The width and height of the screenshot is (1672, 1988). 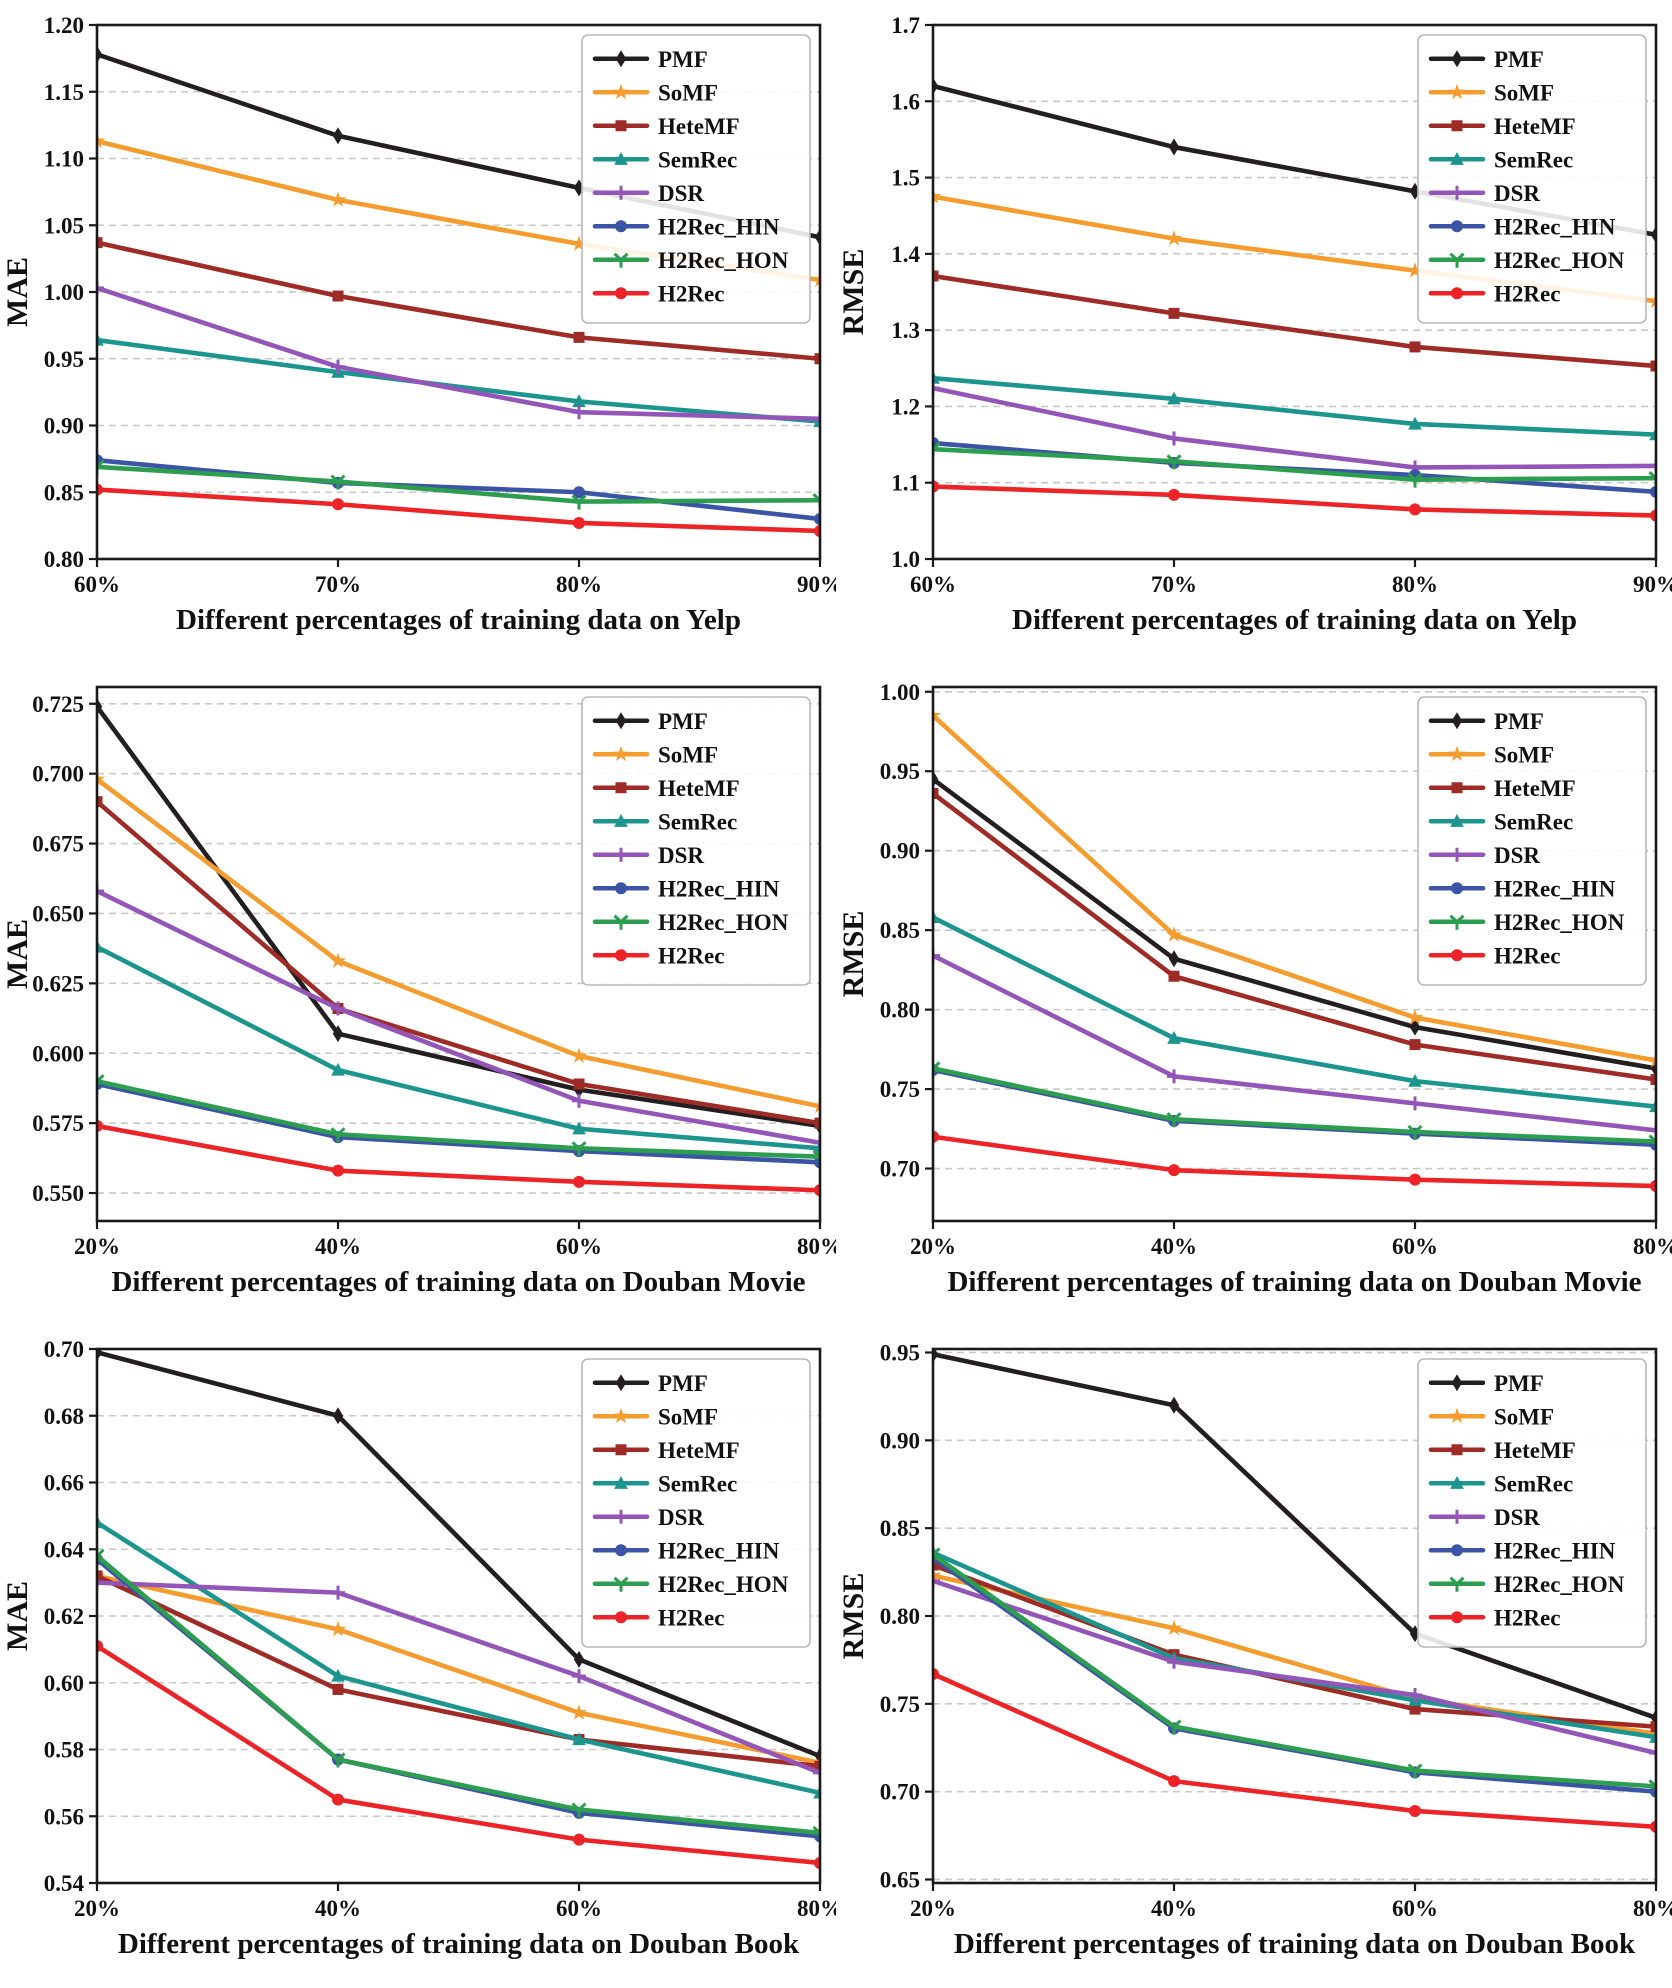 I want to click on y-tick-label: 0.95, so click(x=900, y=1353).